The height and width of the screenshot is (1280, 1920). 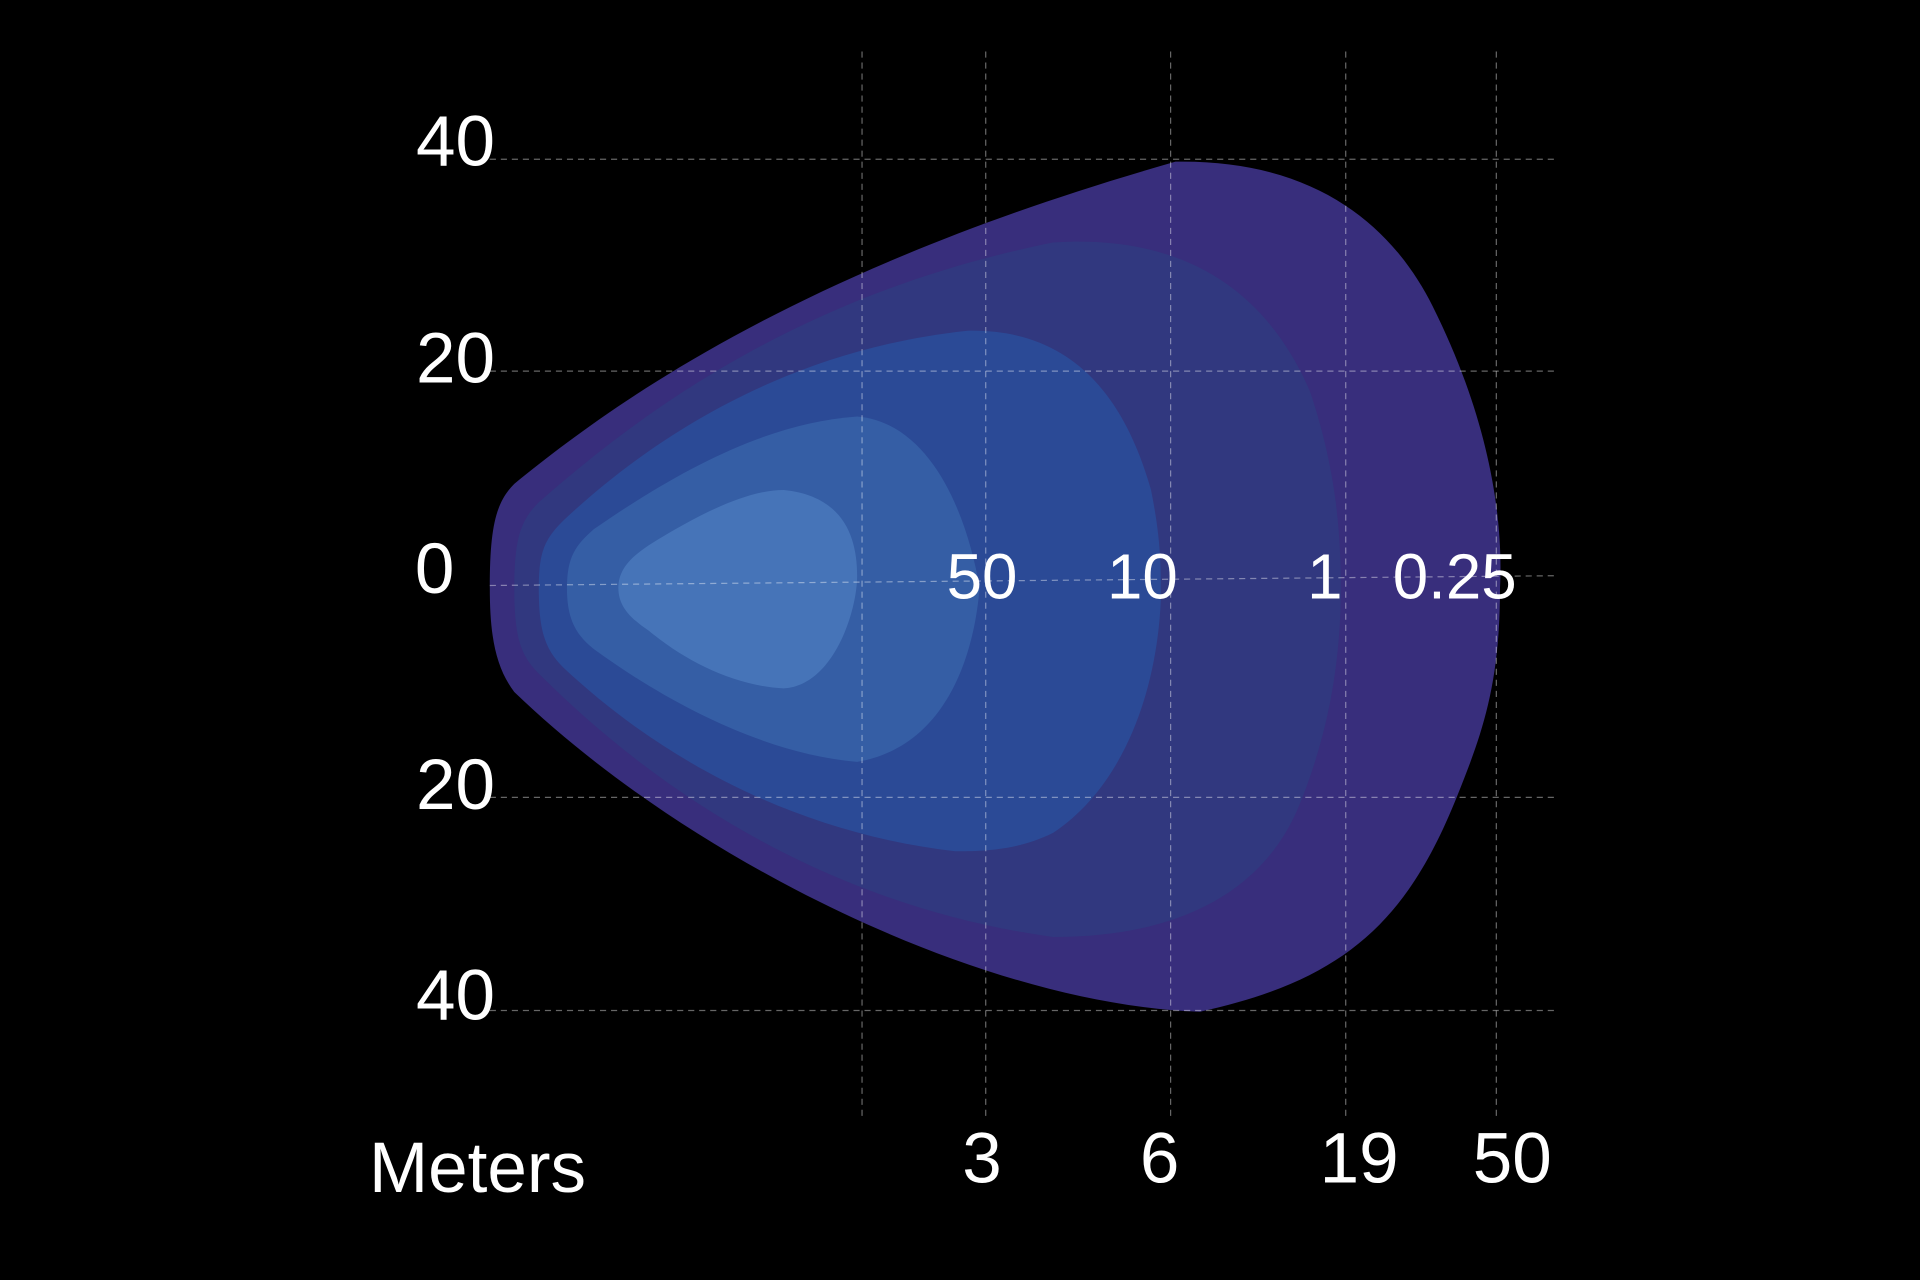 I want to click on contour-core, so click(x=738, y=589).